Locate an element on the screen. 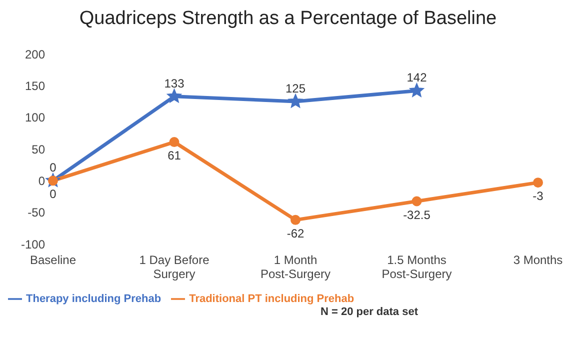 This screenshot has height=337, width=576. data-label: -32.5 is located at coordinates (417, 215).